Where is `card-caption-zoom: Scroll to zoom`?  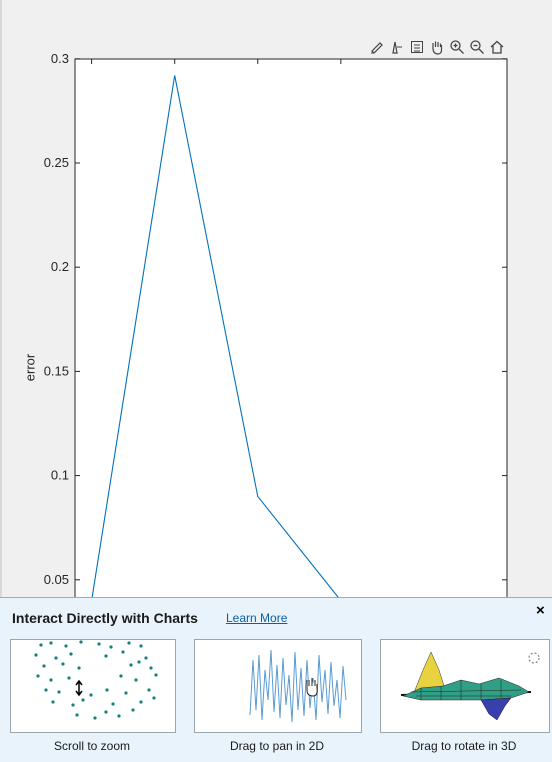
card-caption-zoom: Scroll to zoom is located at coordinates (92, 746).